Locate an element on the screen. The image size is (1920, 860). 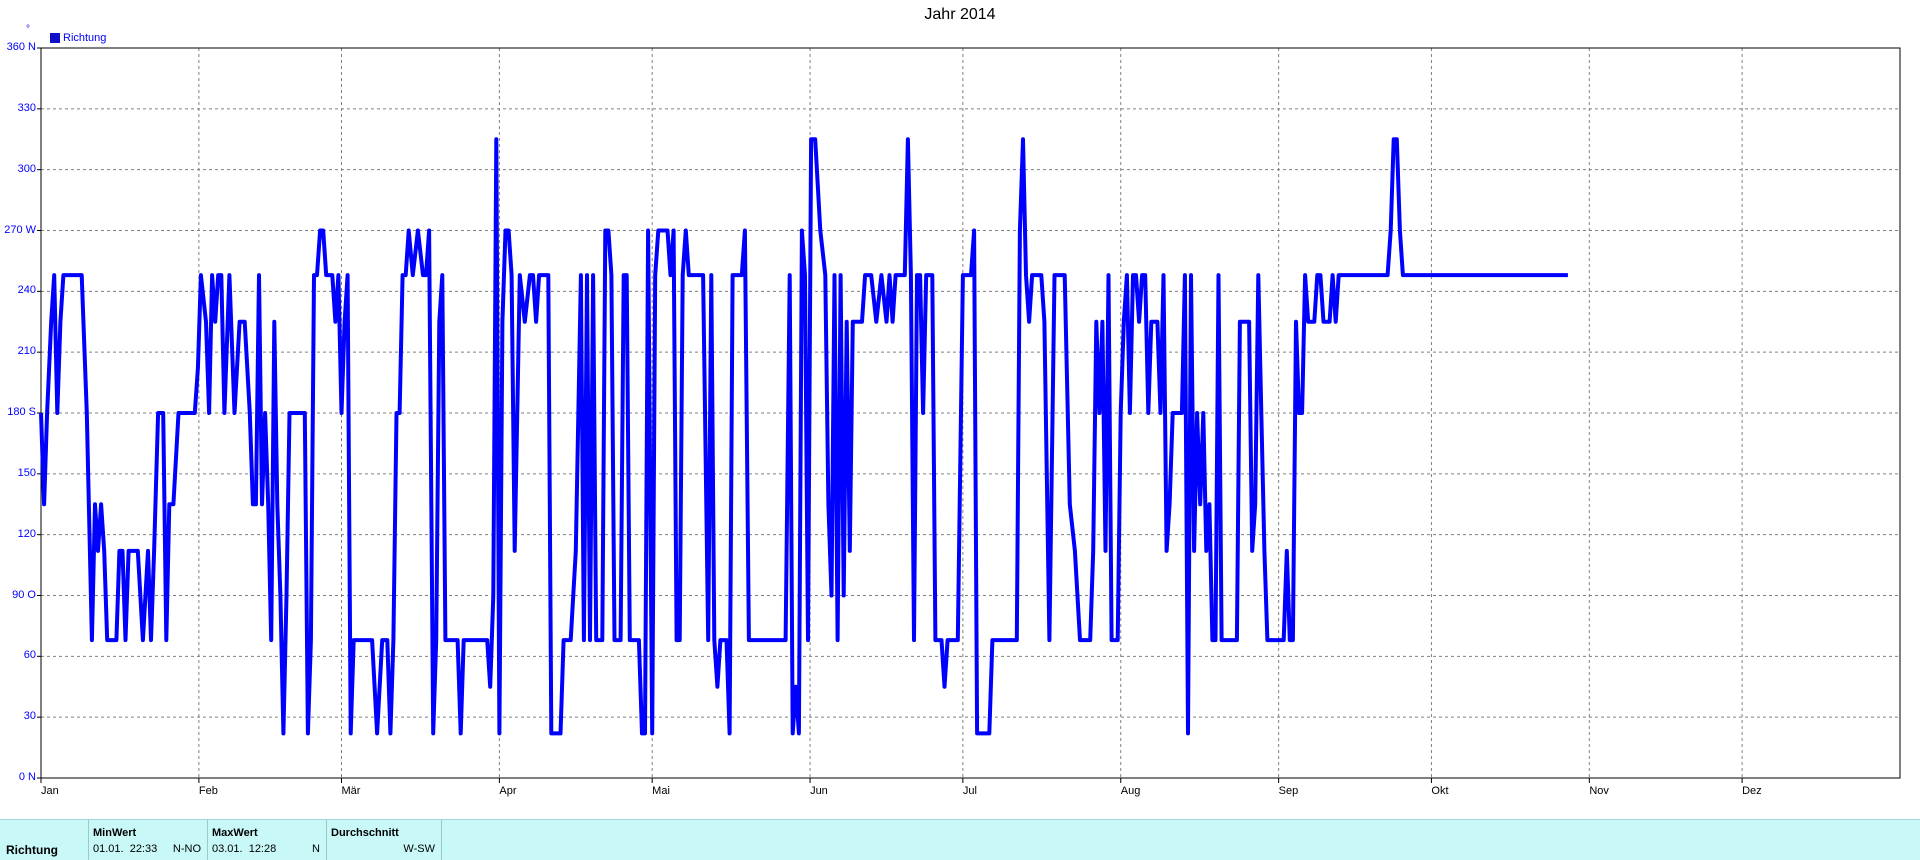
stats-min-value: N-NO is located at coordinates (186, 849).